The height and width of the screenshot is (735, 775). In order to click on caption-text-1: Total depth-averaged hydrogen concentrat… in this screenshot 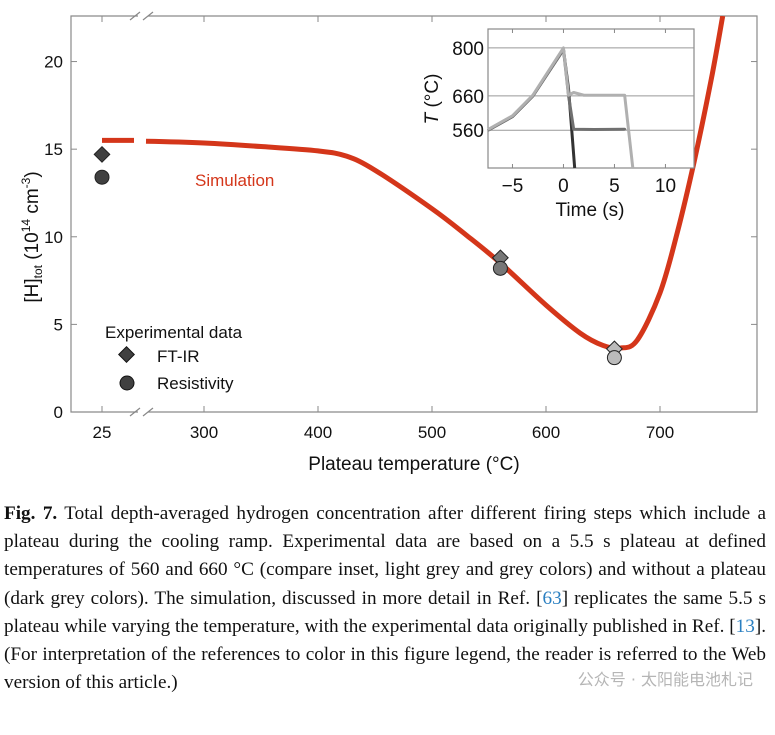, I will do `click(385, 556)`.